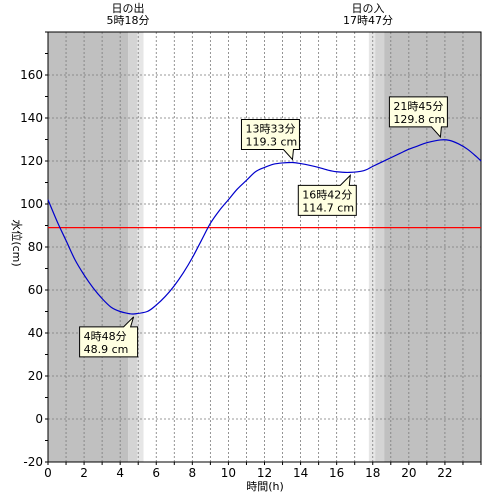  Describe the element at coordinates (270, 129) in the screenshot. I see `callout-time: 13時33分` at that location.